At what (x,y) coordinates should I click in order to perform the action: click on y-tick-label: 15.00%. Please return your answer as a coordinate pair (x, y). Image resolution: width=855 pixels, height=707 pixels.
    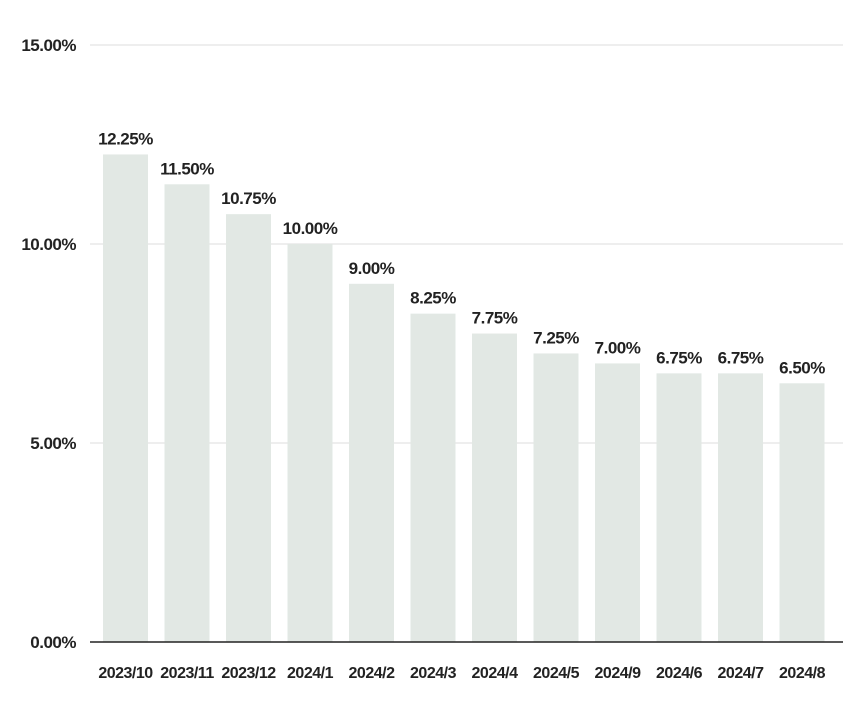
    Looking at the image, I should click on (48, 45).